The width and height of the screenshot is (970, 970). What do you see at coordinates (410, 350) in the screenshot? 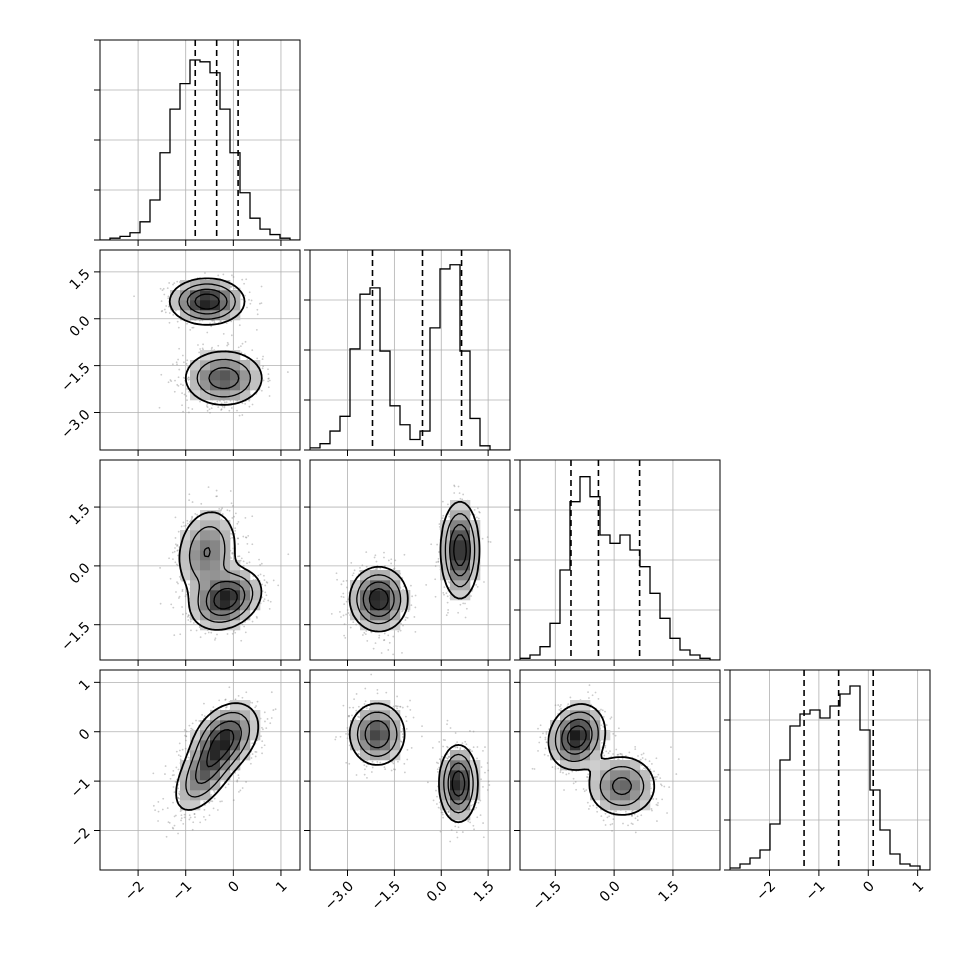
I see `panel-frame` at bounding box center [410, 350].